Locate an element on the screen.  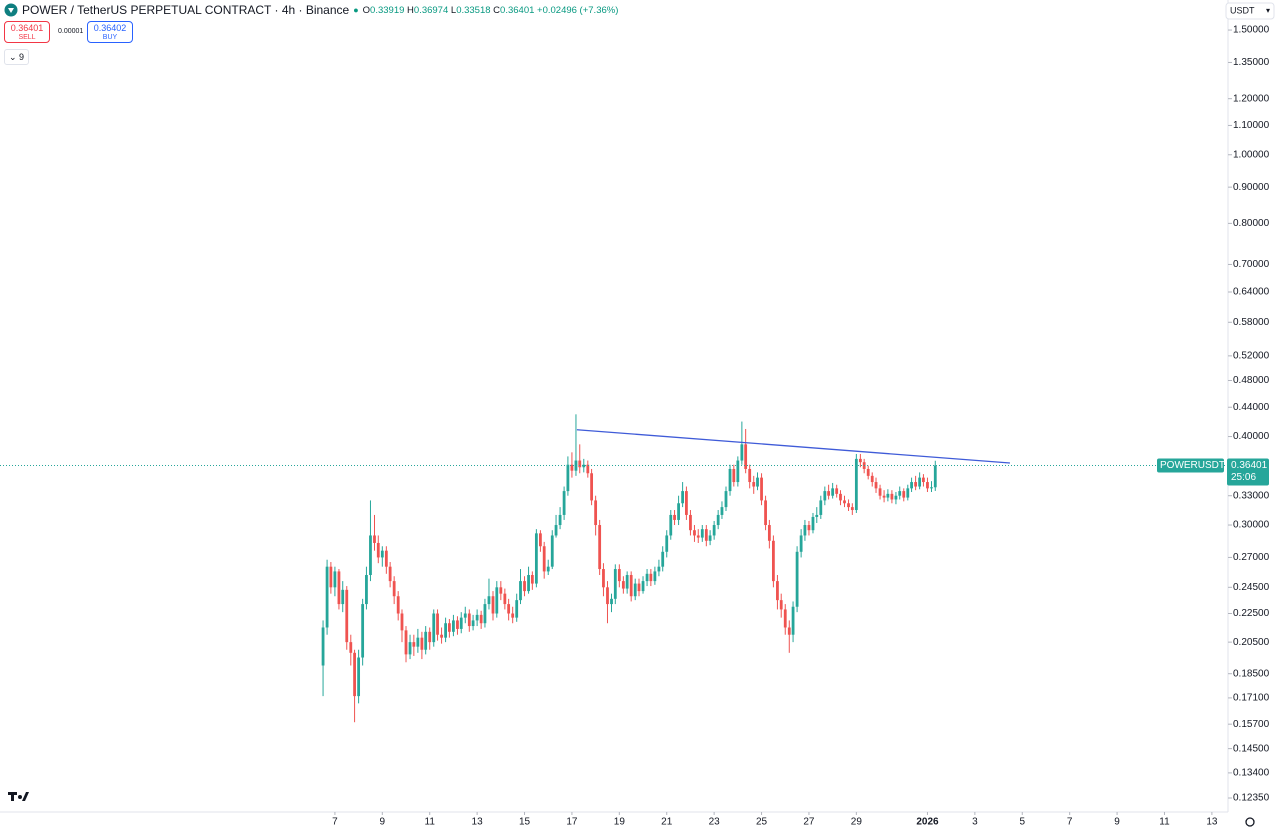
y-tick-label: 0.13400 is located at coordinates (1251, 773).